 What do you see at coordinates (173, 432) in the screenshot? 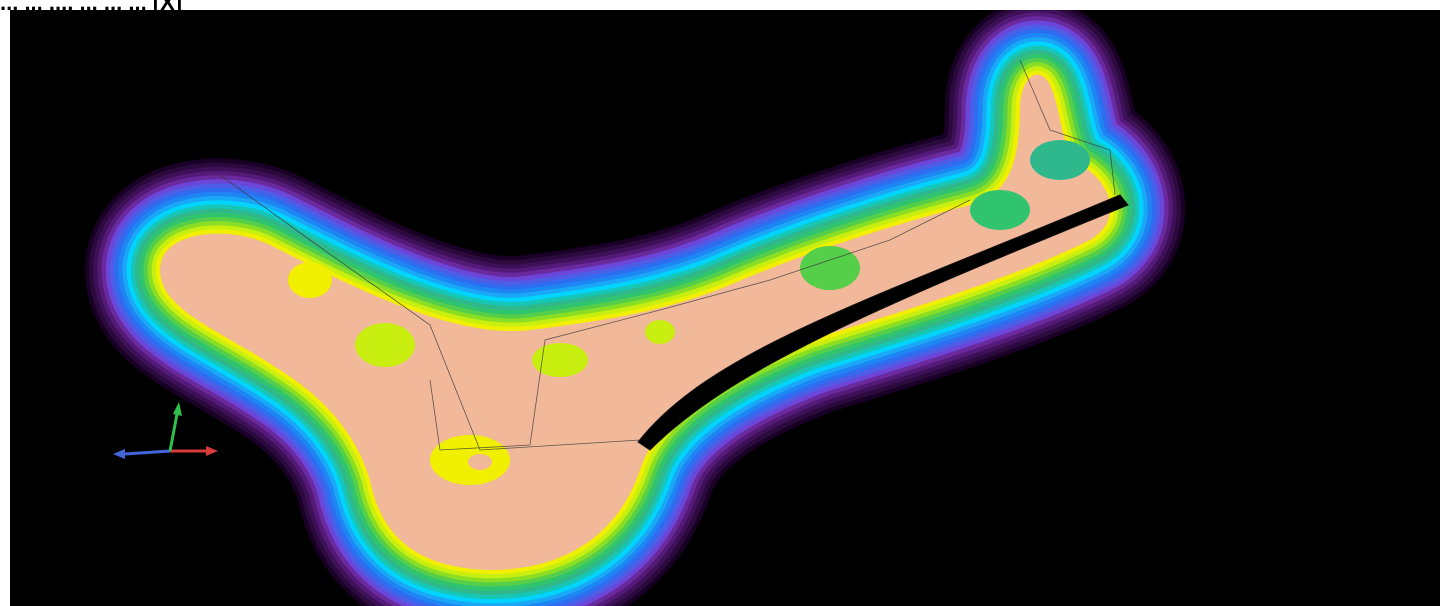
I see `axis-y-arrow` at bounding box center [173, 432].